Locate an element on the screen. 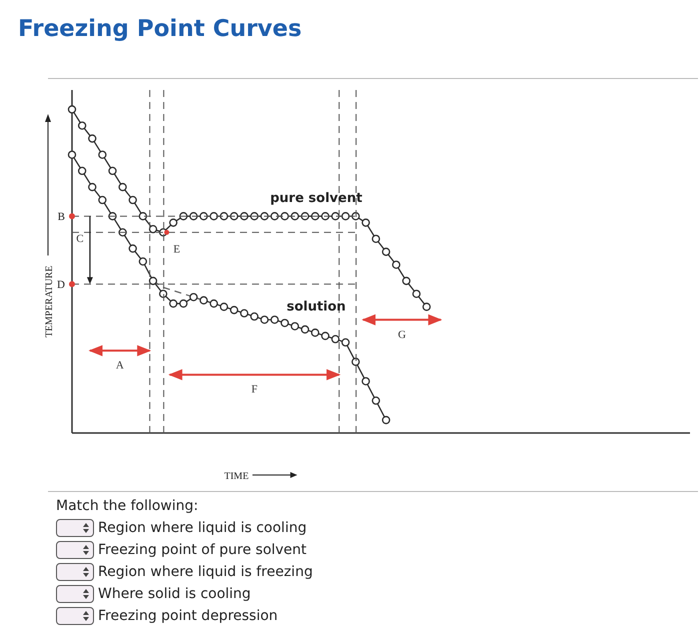  chart-title: Freezing Point Curves is located at coordinates (160, 29).